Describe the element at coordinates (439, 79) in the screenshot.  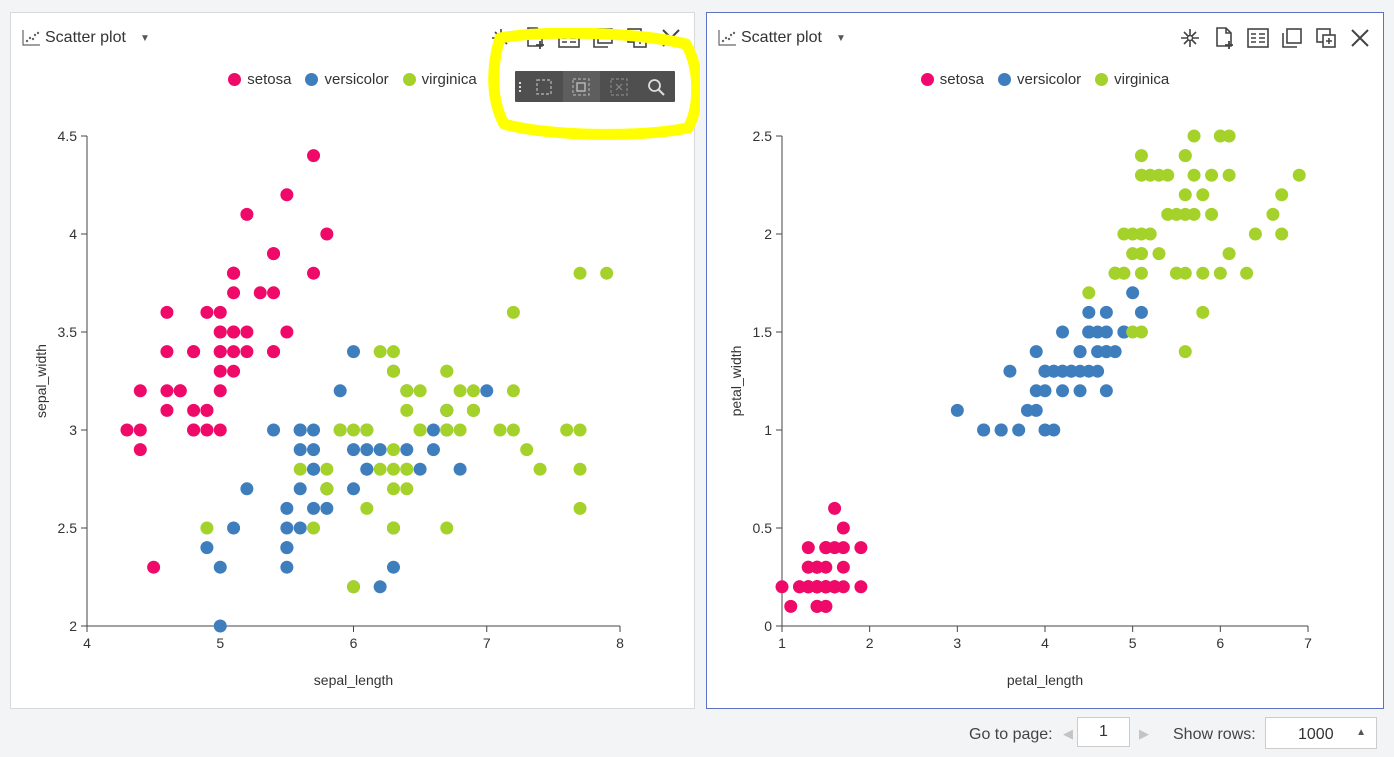
I see `legend-item-virginica: virginica` at that location.